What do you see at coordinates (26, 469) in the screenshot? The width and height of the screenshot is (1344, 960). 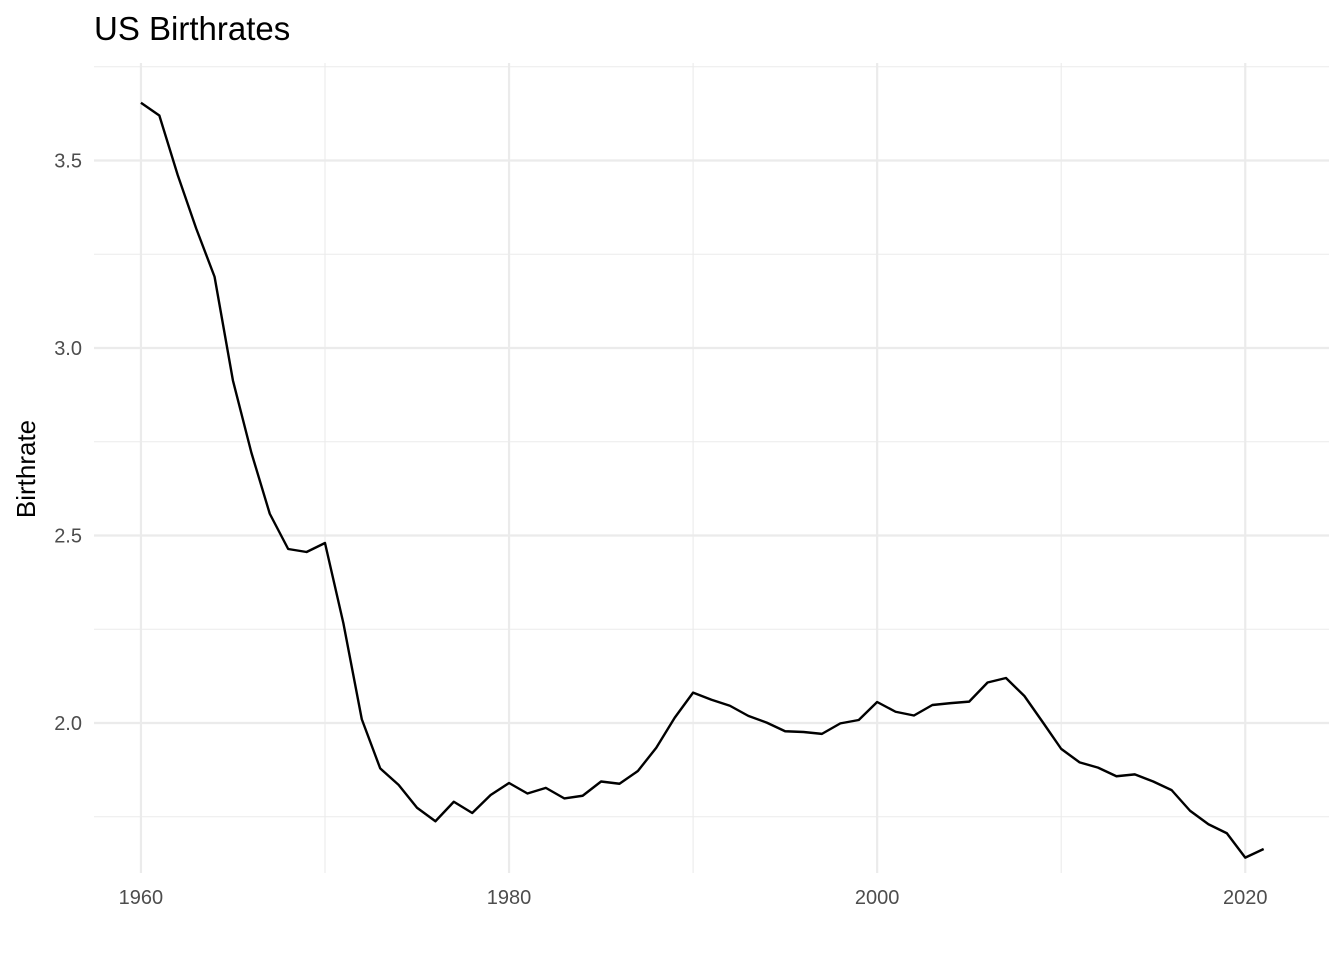 I see `y-axis-title: Birthrate` at bounding box center [26, 469].